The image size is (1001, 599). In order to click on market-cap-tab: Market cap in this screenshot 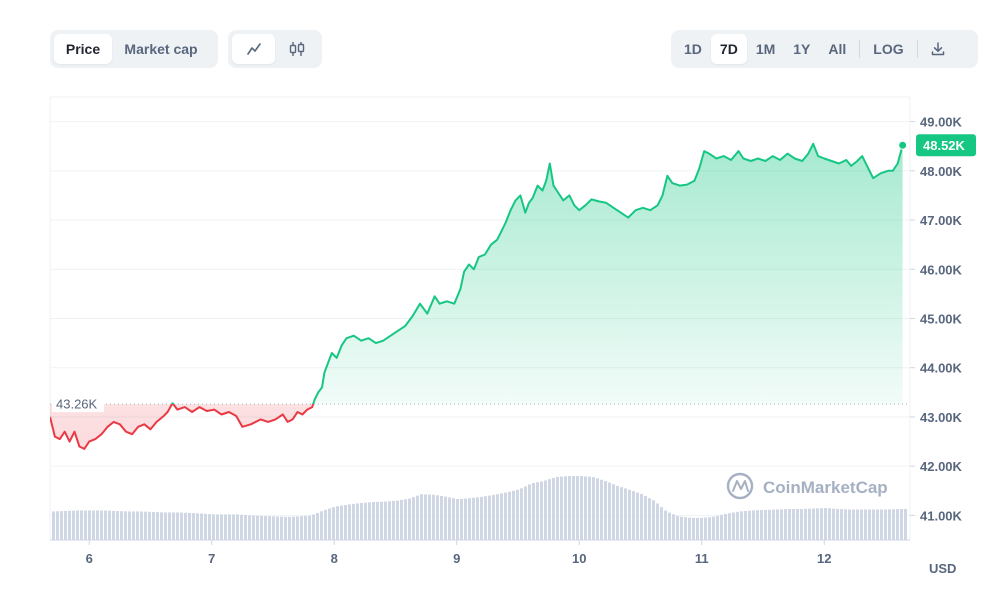, I will do `click(161, 49)`.